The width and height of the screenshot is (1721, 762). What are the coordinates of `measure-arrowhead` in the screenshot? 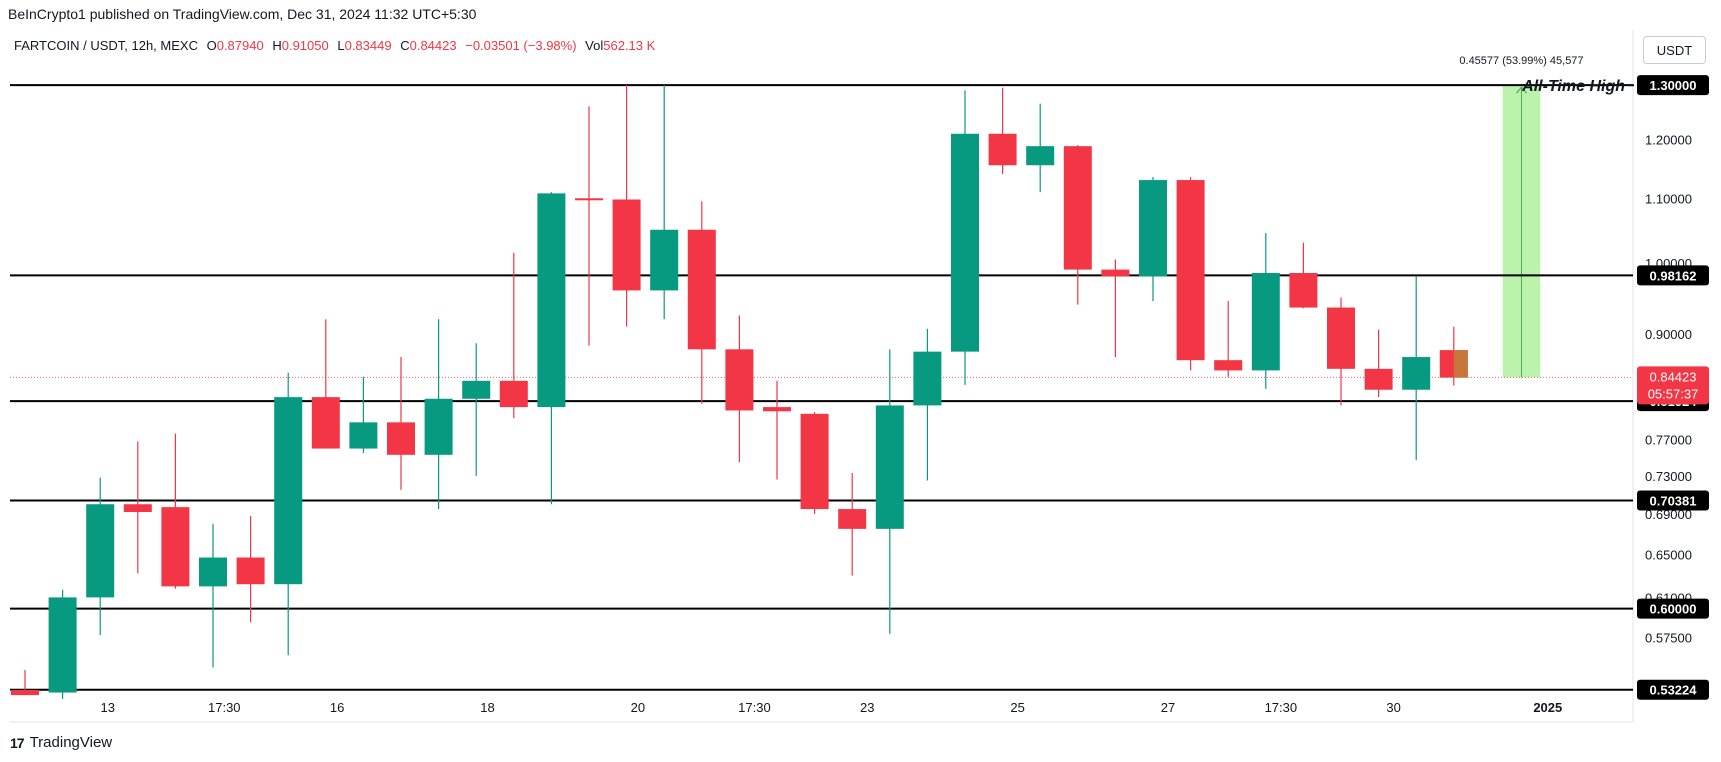 It's located at (1521, 90).